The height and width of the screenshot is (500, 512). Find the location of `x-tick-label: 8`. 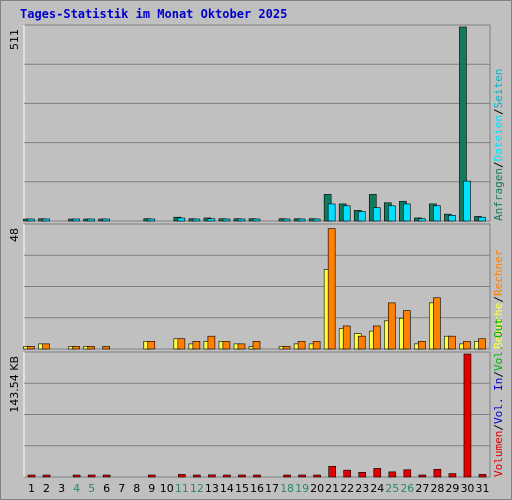

x-tick-label: 8 is located at coordinates (136, 488).